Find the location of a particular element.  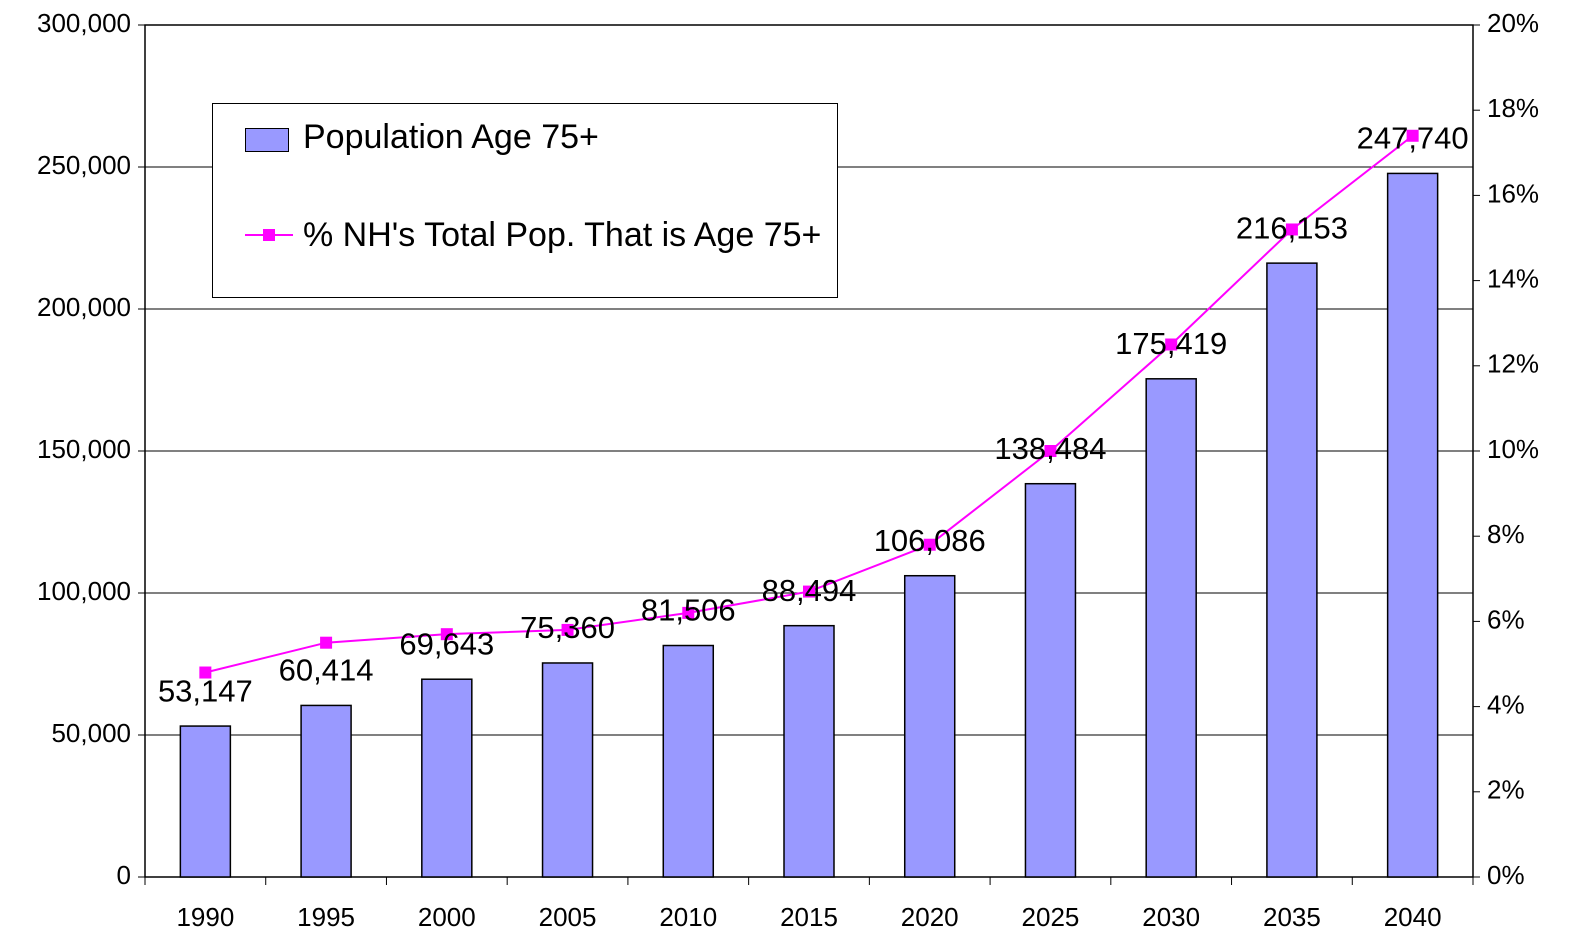

x-tick-label: 1990 is located at coordinates (205, 917).